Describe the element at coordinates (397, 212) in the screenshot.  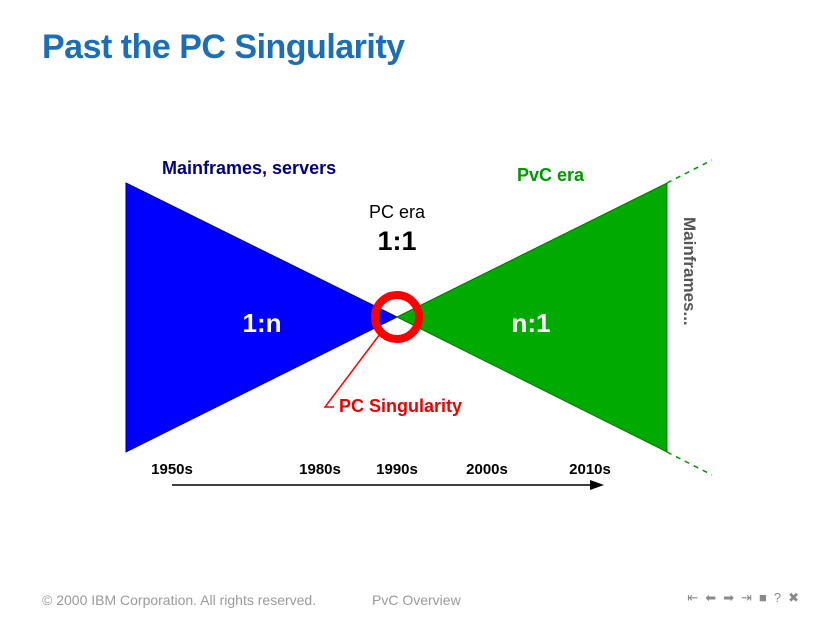
I see `center-era-label: PC era` at that location.